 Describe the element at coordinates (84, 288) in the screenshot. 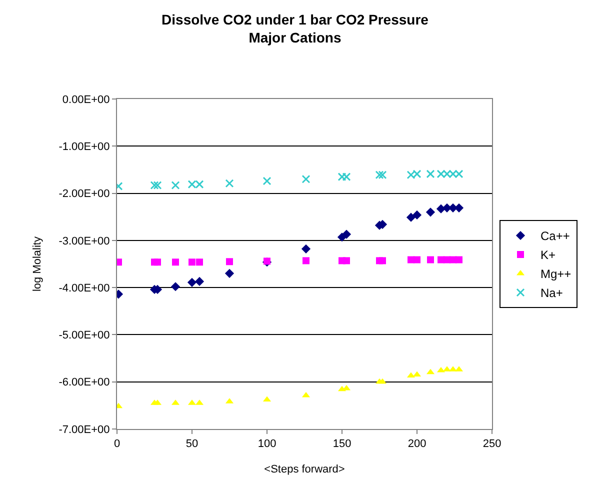

I see `y-tick-label: -4.00E+00` at that location.